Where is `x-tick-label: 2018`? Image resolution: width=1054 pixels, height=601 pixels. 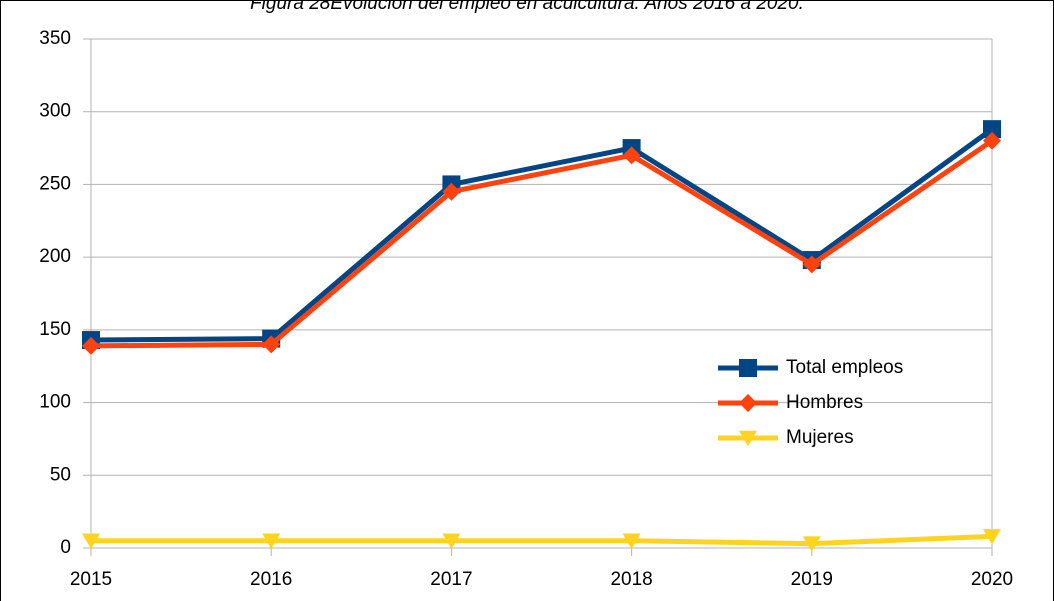 x-tick-label: 2018 is located at coordinates (631, 579).